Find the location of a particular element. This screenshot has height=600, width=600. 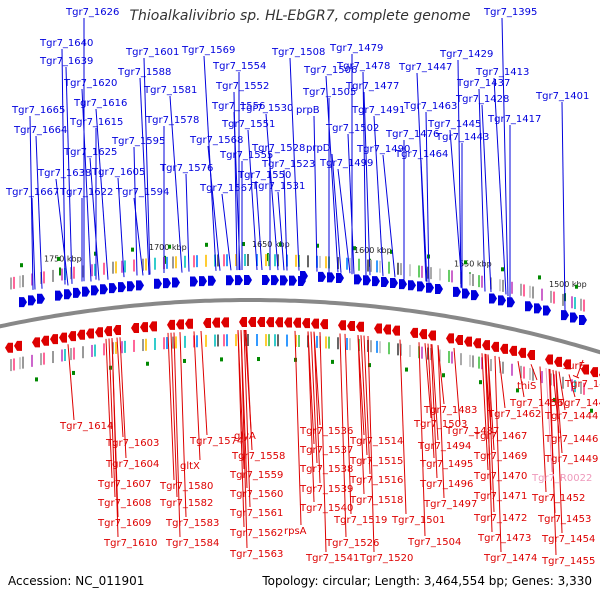

reverse-gene-label: Tgr7_1496 is located at coordinates (446, 484).